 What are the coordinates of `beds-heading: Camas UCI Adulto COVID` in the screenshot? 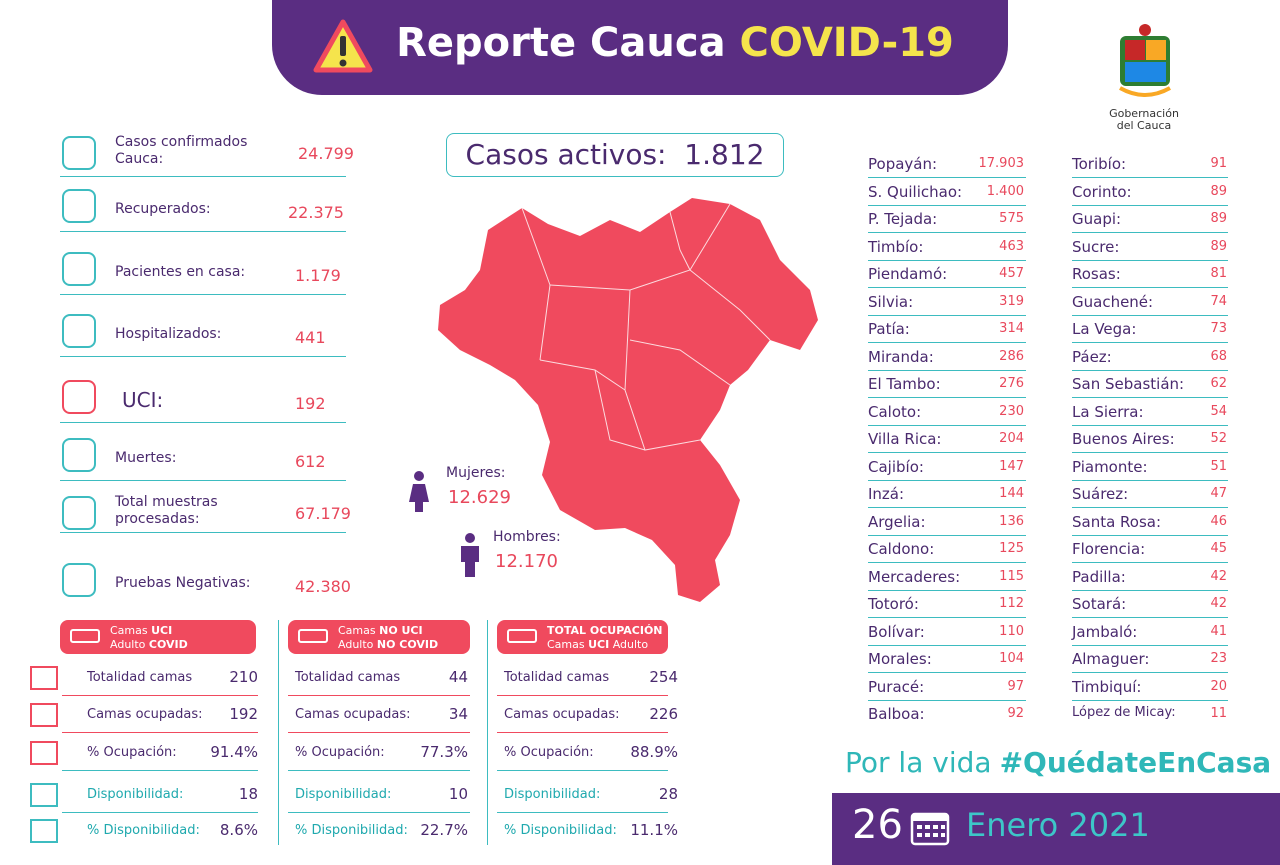 It's located at (158, 637).